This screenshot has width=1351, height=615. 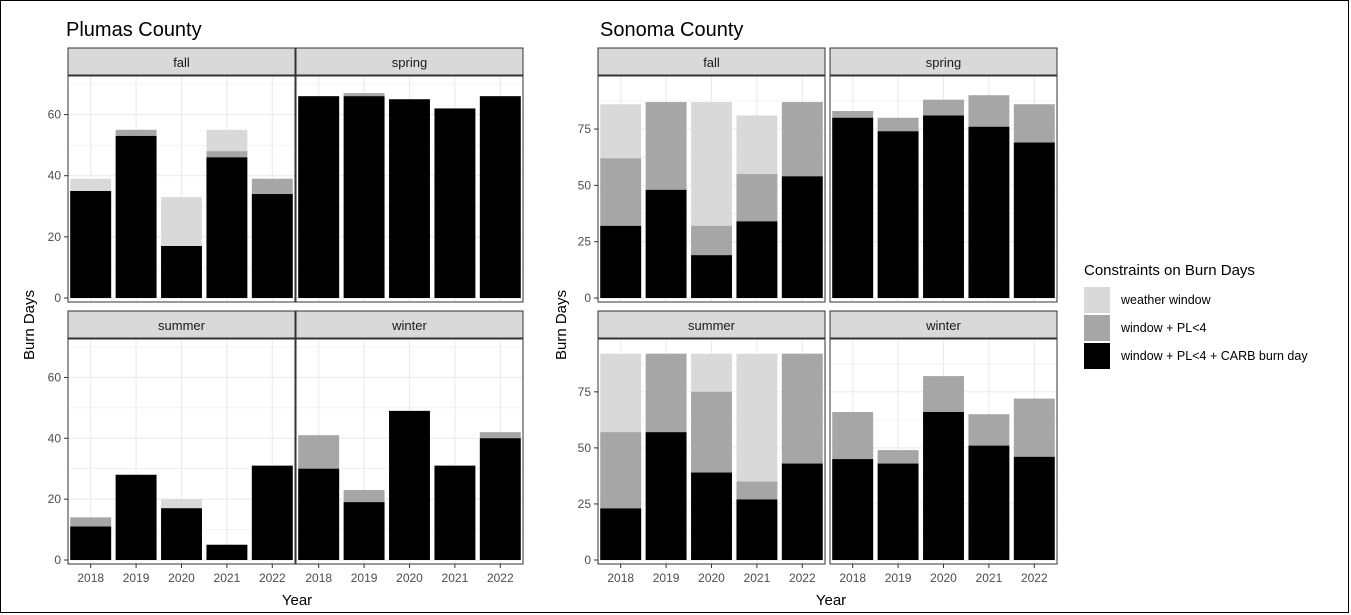 What do you see at coordinates (364, 197) in the screenshot?
I see `plumas-county-spring-bar-2019-window-pl-4-carb-burn-day` at bounding box center [364, 197].